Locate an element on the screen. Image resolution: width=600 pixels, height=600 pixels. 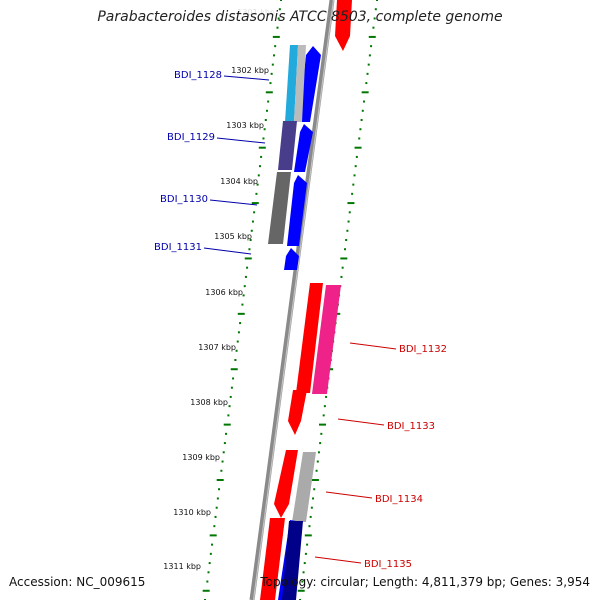
scale-label: 1301 kbp is located at coordinates (256, 12).